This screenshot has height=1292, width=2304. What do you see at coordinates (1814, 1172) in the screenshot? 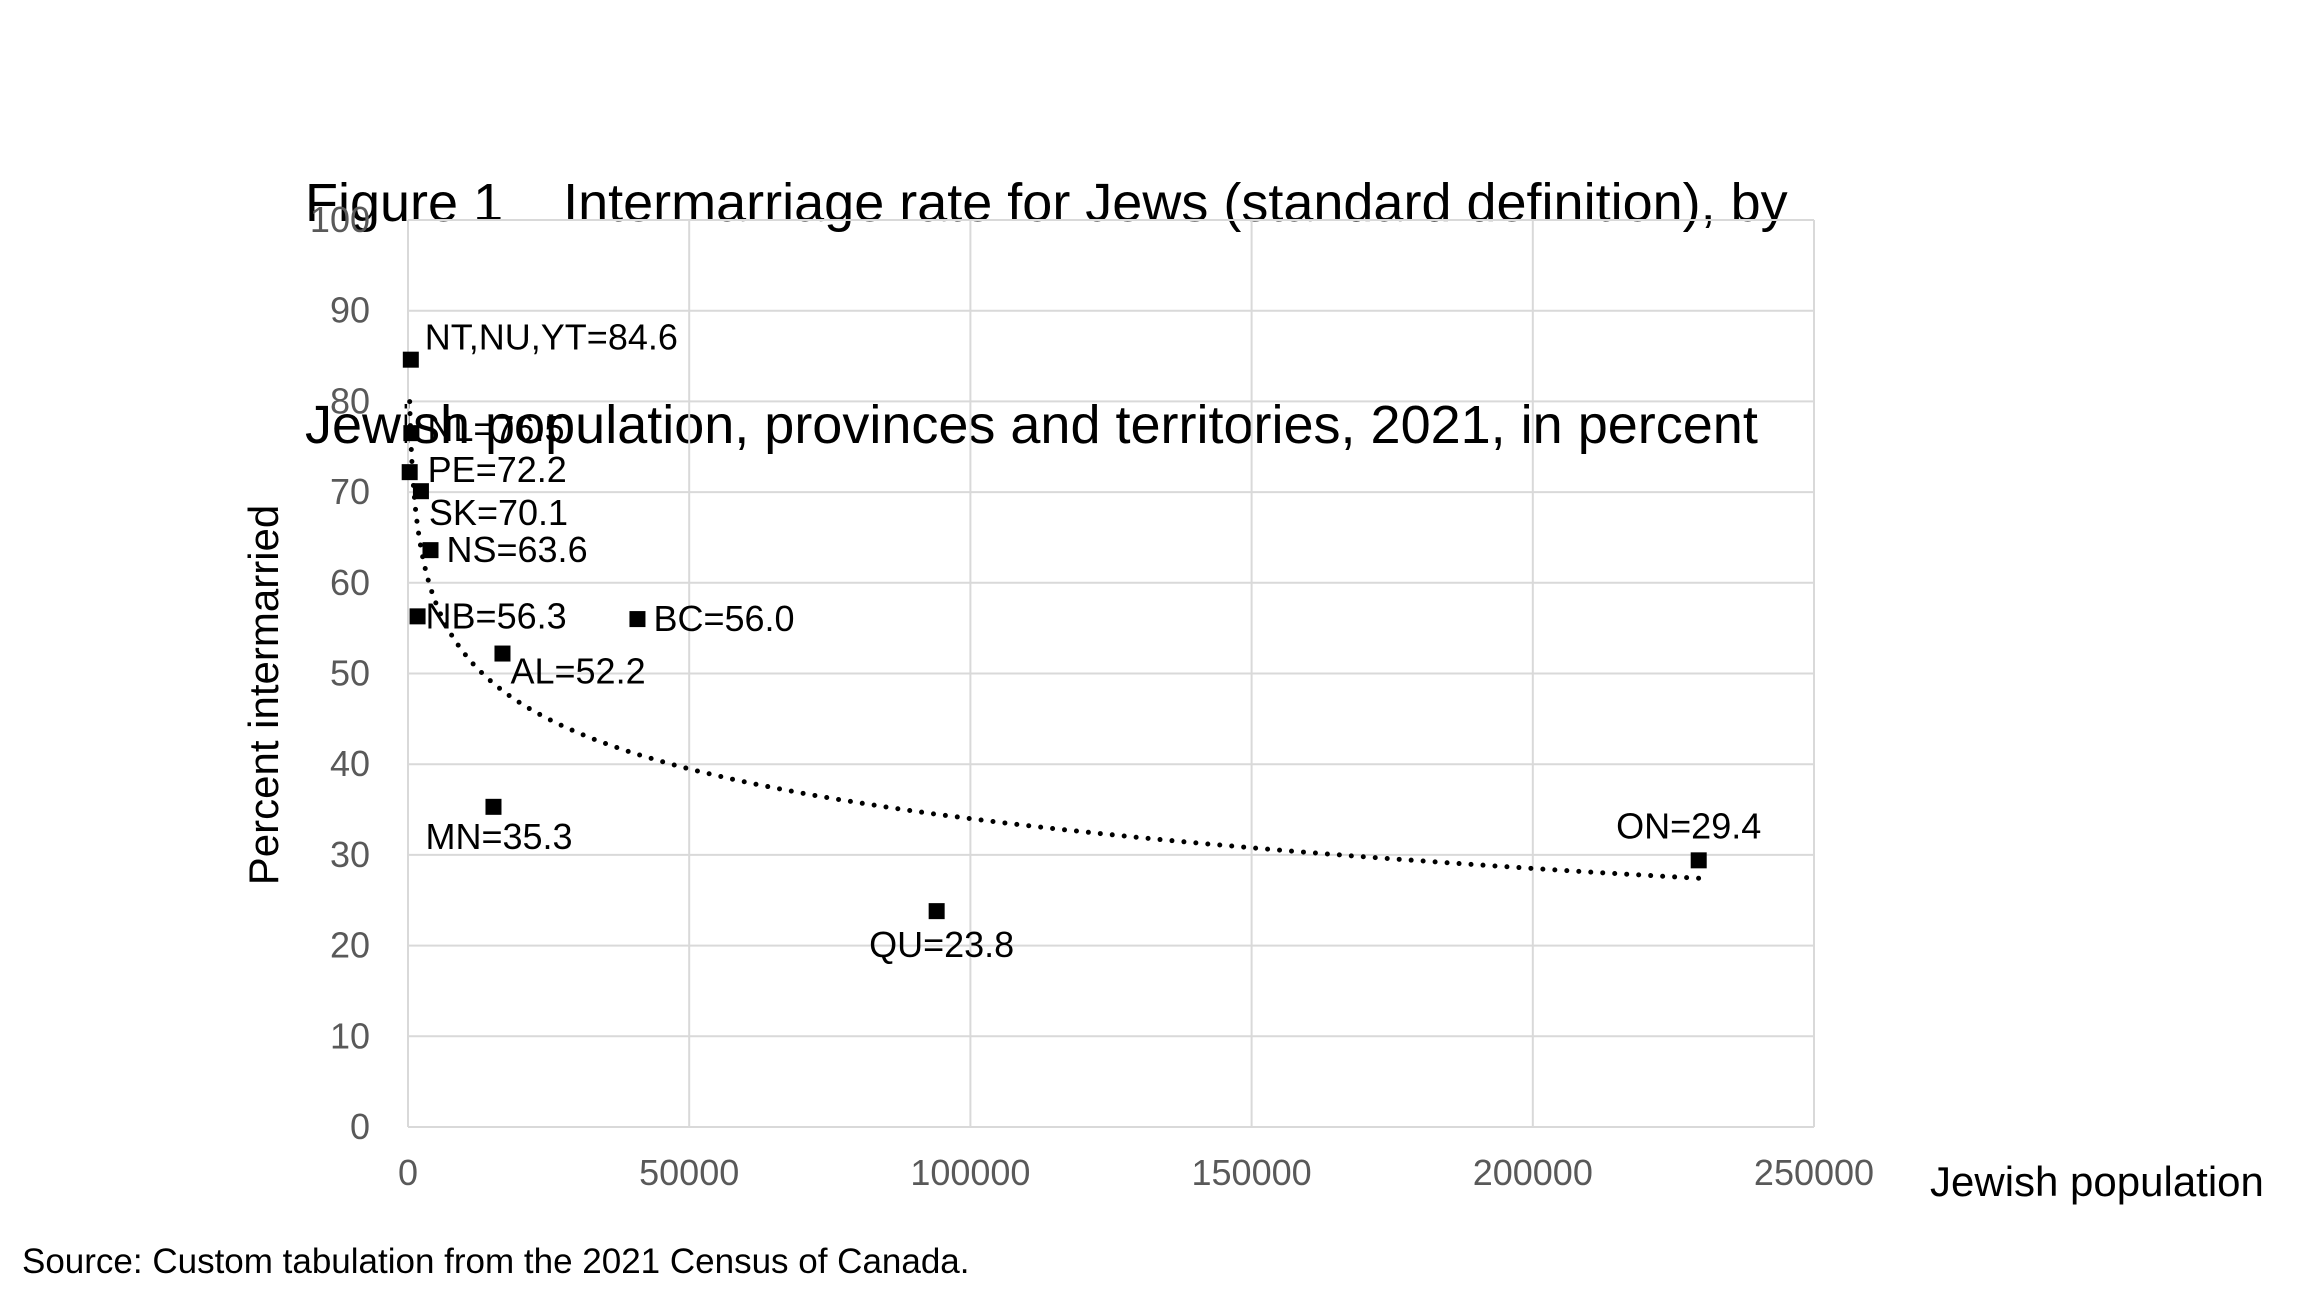
I see `x-tick-label: 250000` at bounding box center [1814, 1172].